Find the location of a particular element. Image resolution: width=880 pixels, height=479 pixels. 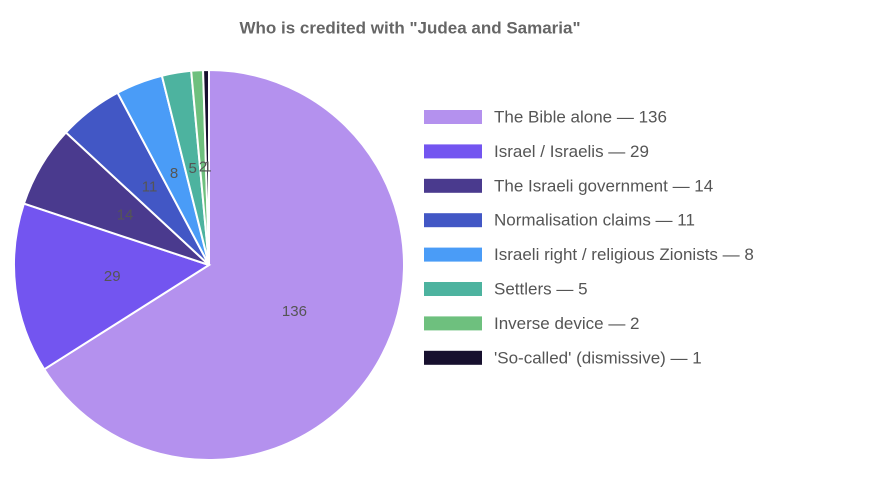

legend-label: The Bible alone — 136 is located at coordinates (580, 116).